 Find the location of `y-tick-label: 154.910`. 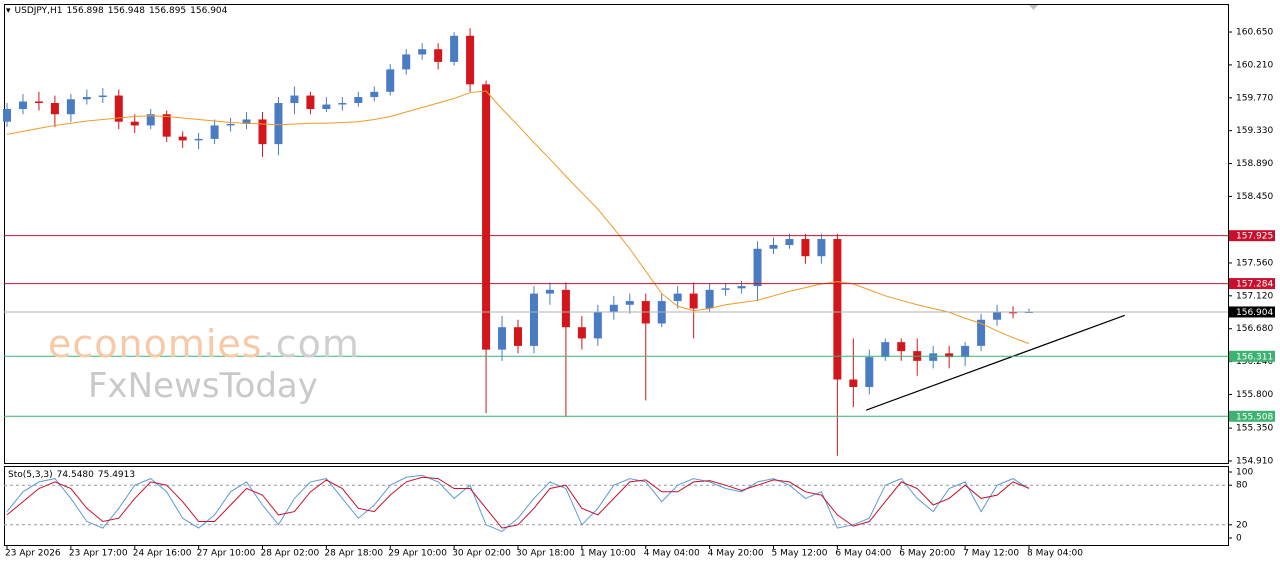

y-tick-label: 154.910 is located at coordinates (1254, 461).